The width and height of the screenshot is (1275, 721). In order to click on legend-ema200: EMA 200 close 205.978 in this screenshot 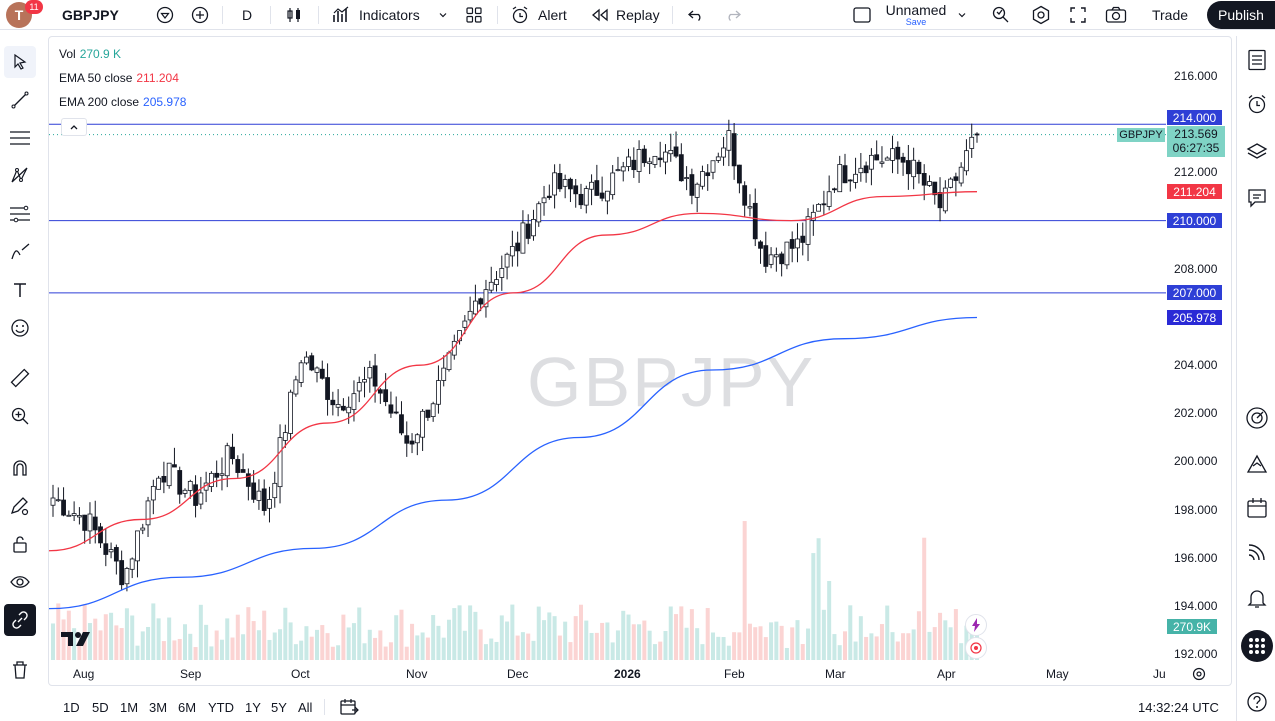, I will do `click(122, 102)`.